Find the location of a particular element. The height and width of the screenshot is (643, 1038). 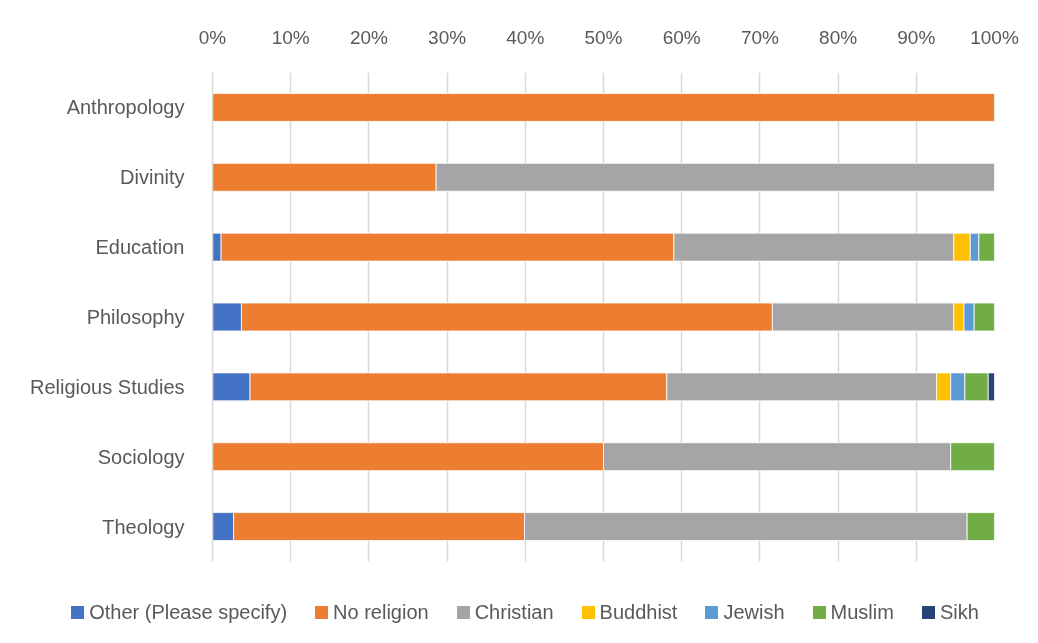

legend-label: Other (Please specify) is located at coordinates (188, 612).